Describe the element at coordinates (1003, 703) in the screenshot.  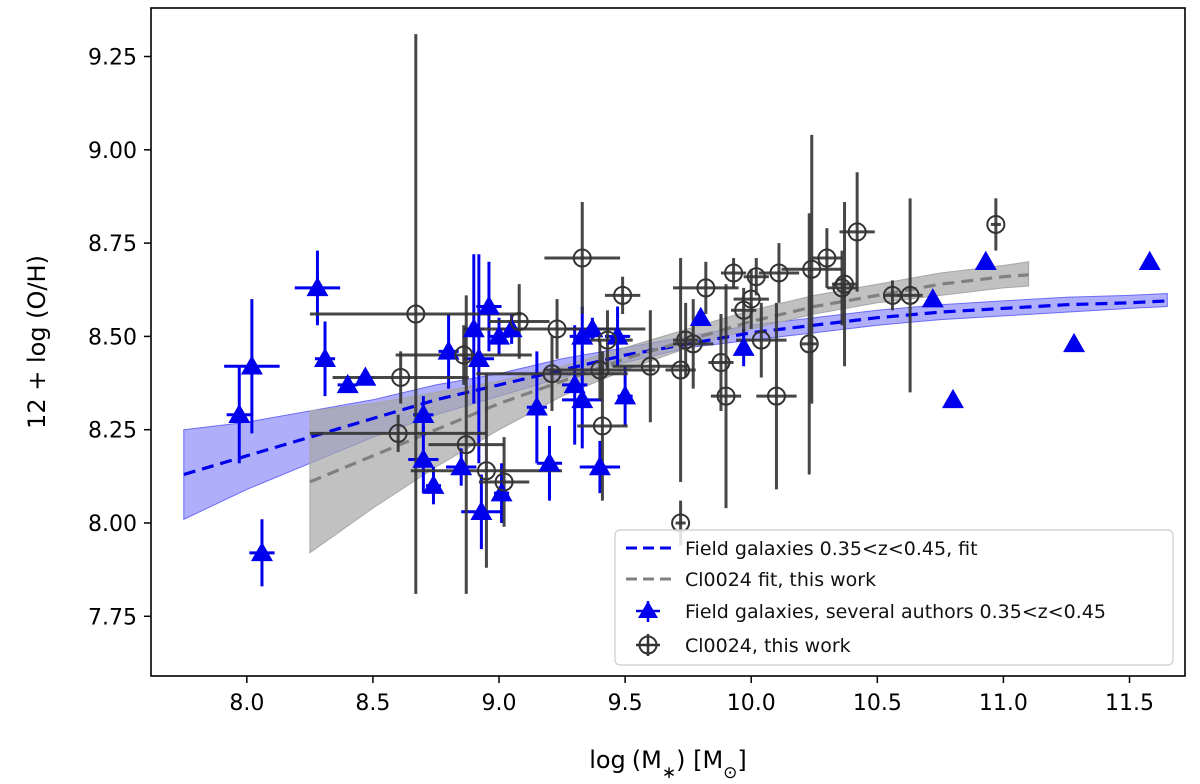
I see `x-tick-label: 11.0` at that location.